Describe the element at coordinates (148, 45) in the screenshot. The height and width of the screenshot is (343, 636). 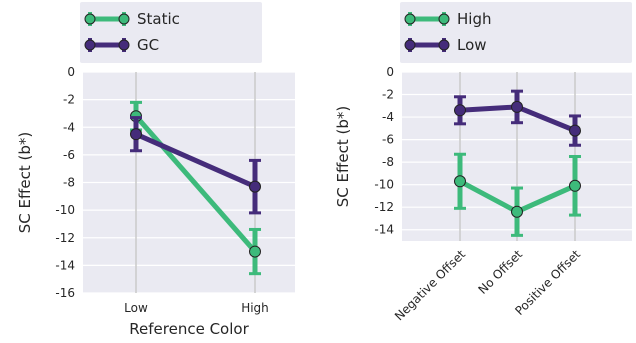
I see `legend-label: GC` at that location.